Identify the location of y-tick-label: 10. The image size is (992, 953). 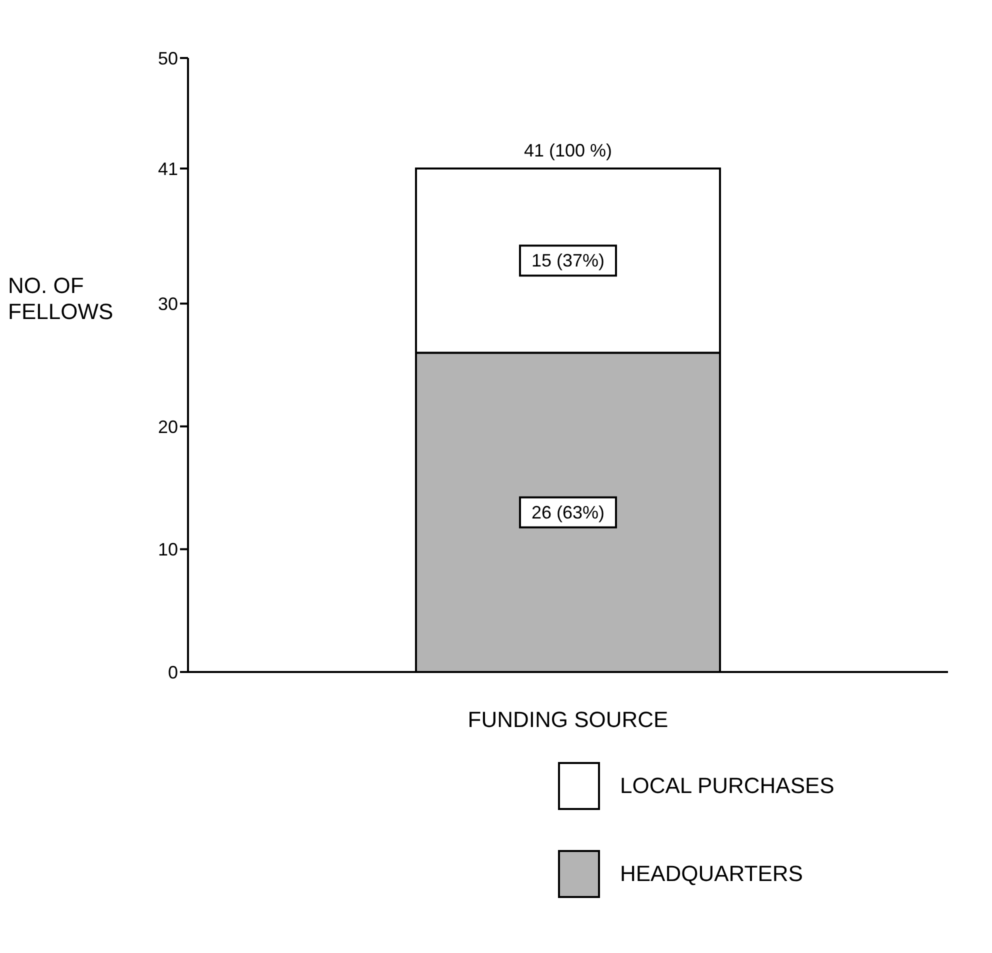
(168, 550).